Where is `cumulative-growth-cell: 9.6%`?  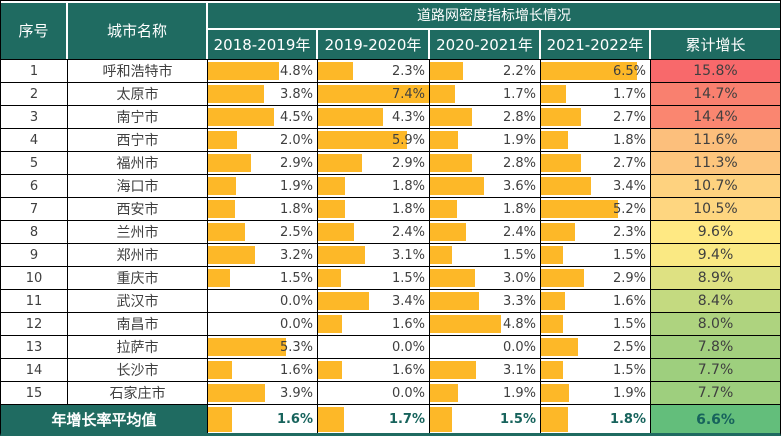 cumulative-growth-cell: 9.6% is located at coordinates (715, 232).